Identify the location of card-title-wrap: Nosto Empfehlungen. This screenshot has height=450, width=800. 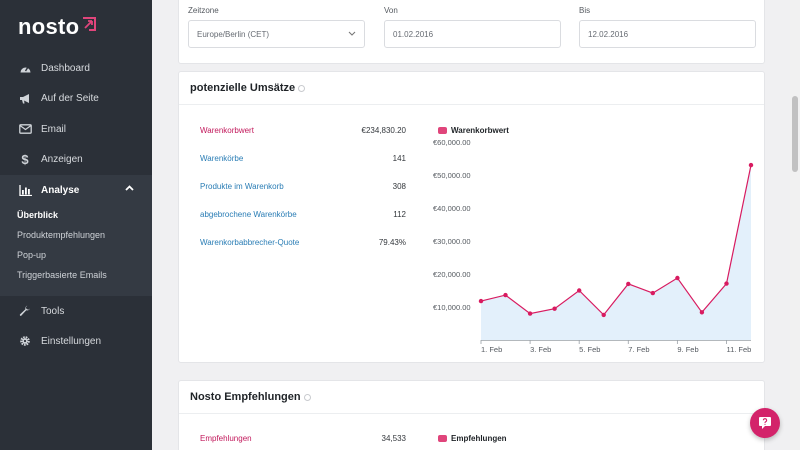
(250, 397).